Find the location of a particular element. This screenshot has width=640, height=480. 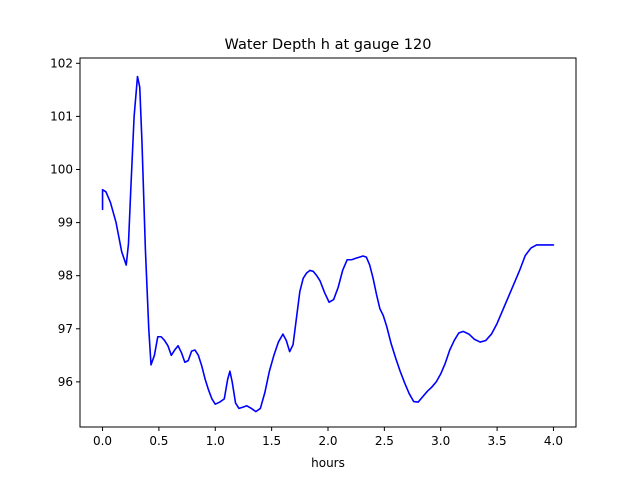

y-tick-label: 100 is located at coordinates (61, 169).